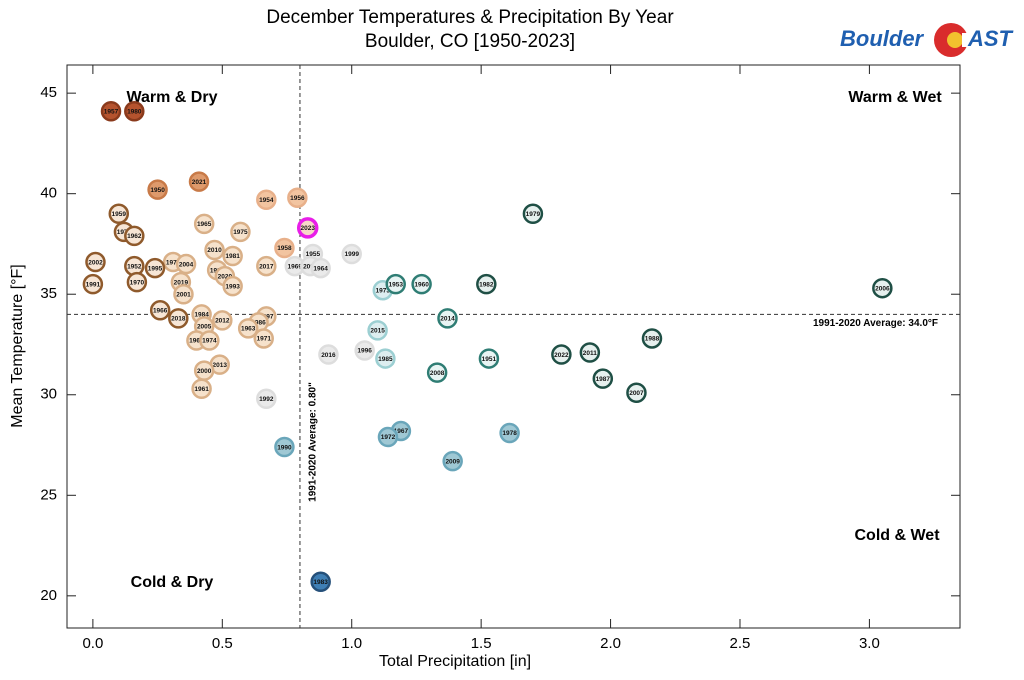  I want to click on y-tick-label: 20, so click(48, 595).